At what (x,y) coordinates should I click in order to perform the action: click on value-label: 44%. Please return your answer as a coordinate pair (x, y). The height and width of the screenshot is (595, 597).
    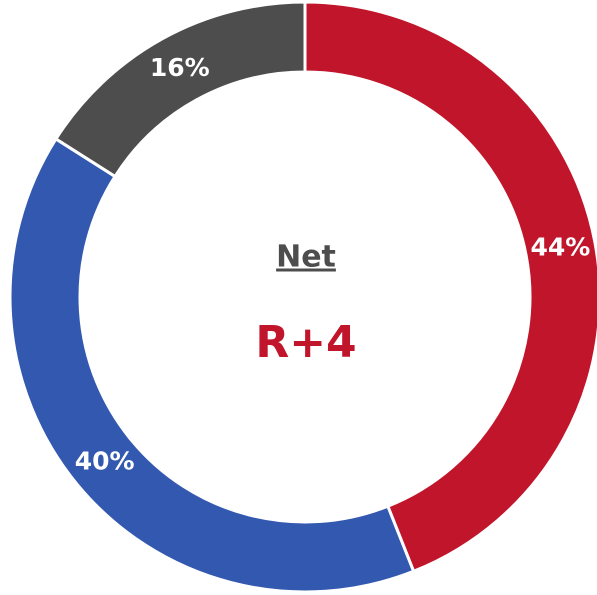
    Looking at the image, I should click on (560, 246).